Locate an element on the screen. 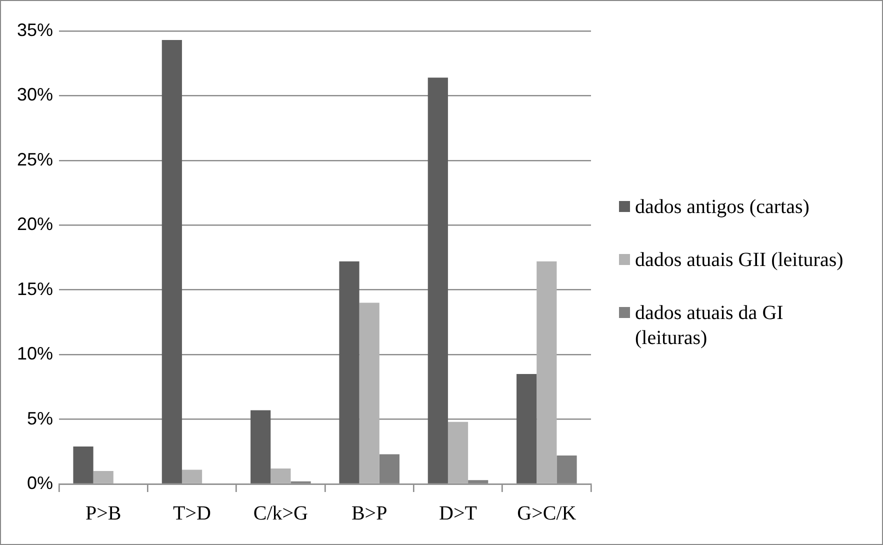  y-tick-label: 15% is located at coordinates (35, 288).